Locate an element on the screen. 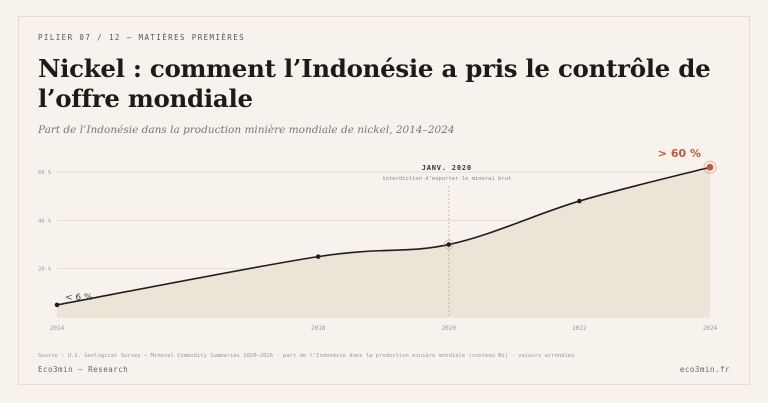 This screenshot has height=403, width=768. start-value-label: < 6 % is located at coordinates (79, 298).